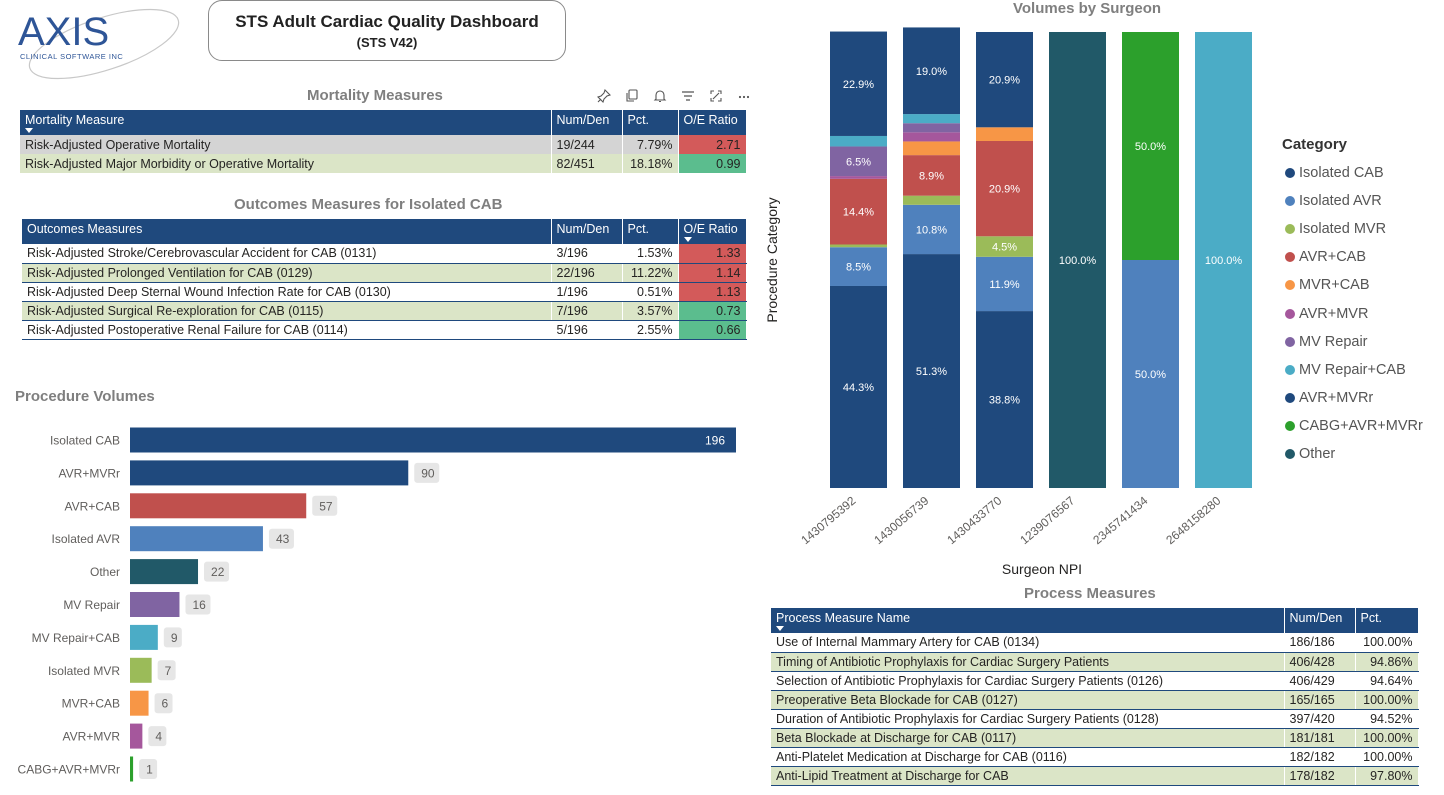 Image resolution: width=1444 pixels, height=795 pixels. What do you see at coordinates (1362, 285) in the screenshot?
I see `legend-item: MVR+CAB` at bounding box center [1362, 285].